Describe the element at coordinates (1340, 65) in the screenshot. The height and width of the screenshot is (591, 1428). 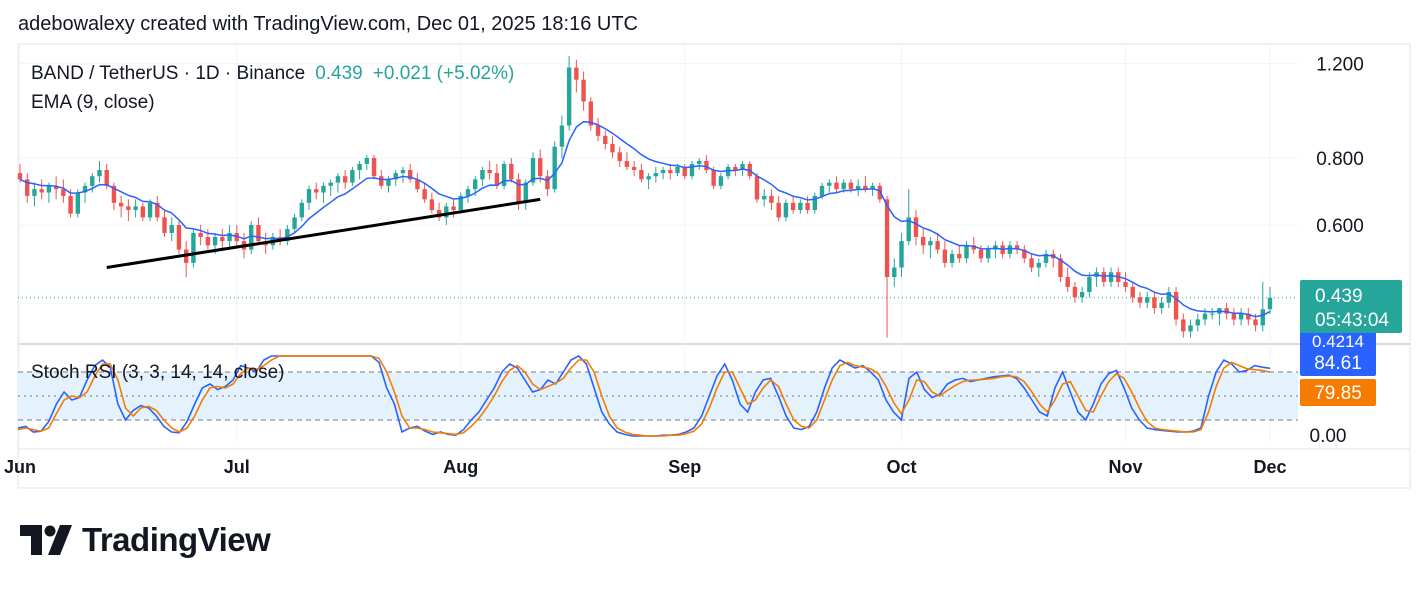
I see `price-tick-label: 1.200` at that location.